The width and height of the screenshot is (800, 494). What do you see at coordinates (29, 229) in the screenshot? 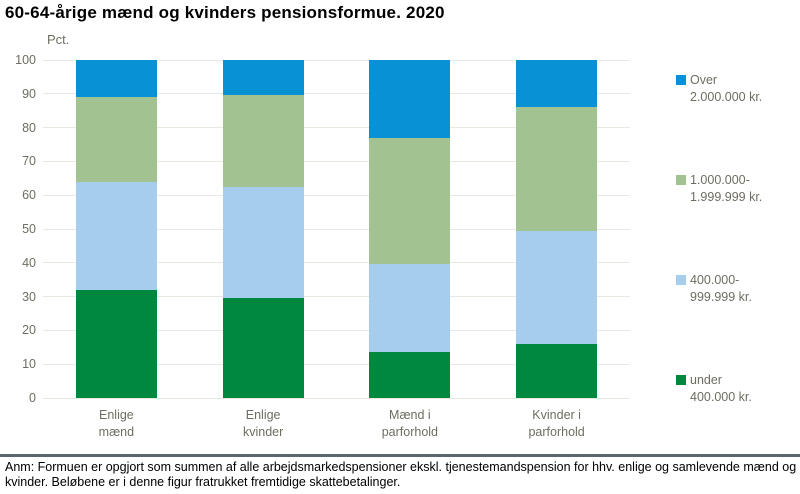
I see `y-tick-label: 50` at bounding box center [29, 229].